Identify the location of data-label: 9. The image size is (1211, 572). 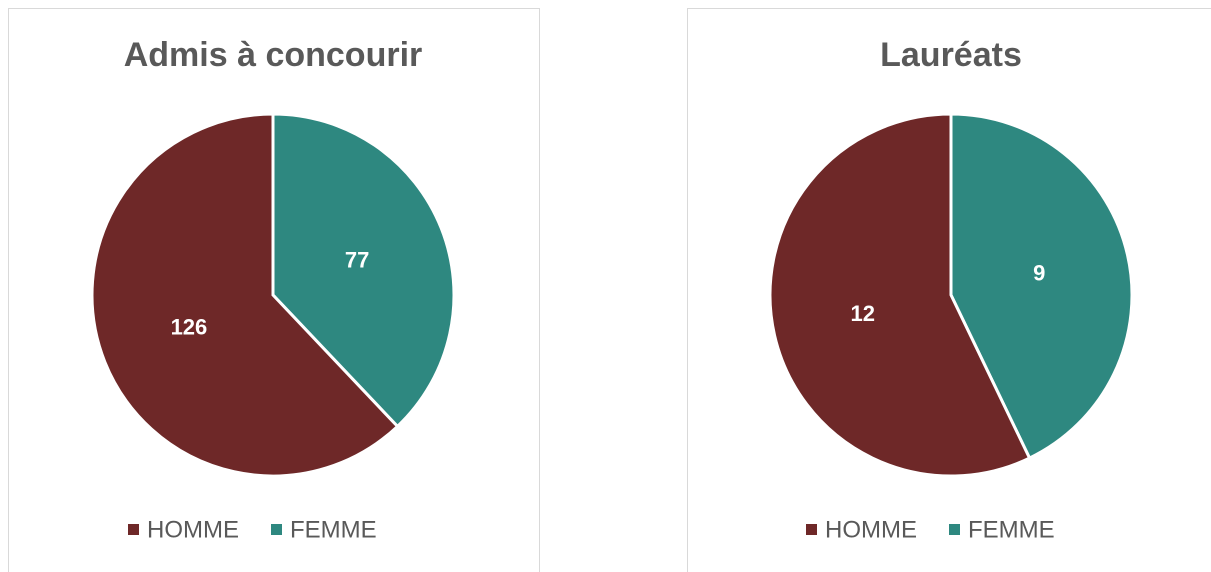
(1039, 273).